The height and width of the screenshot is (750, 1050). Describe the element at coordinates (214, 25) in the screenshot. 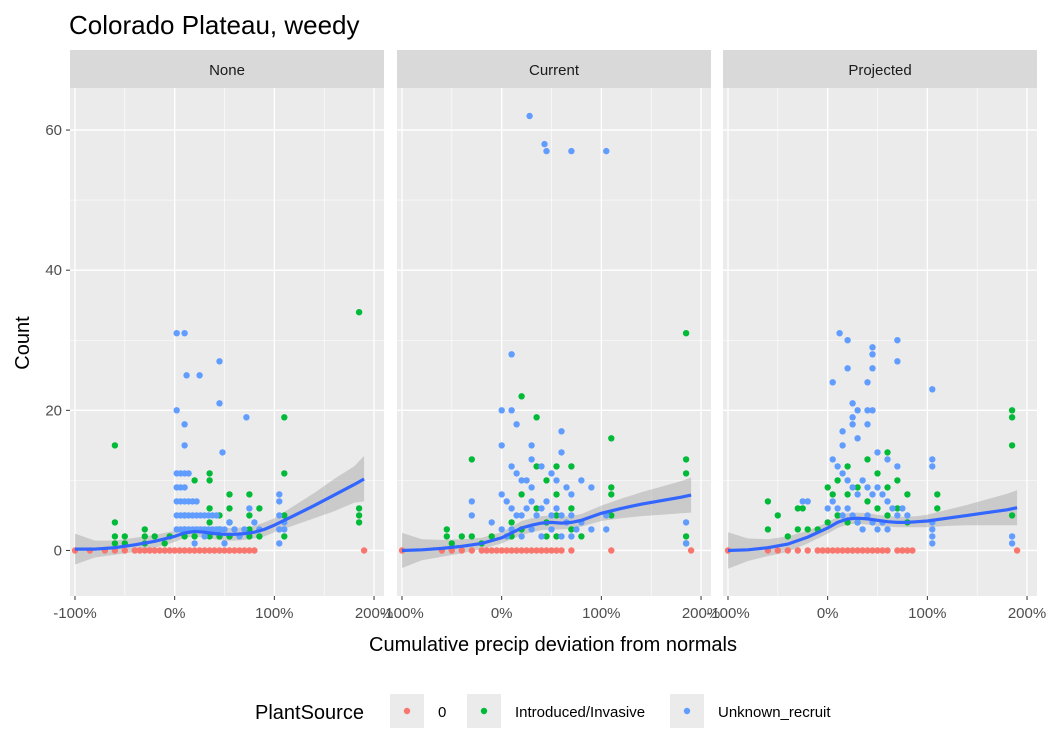

I see `chart-title: Colorado Plateau, weedy` at that location.